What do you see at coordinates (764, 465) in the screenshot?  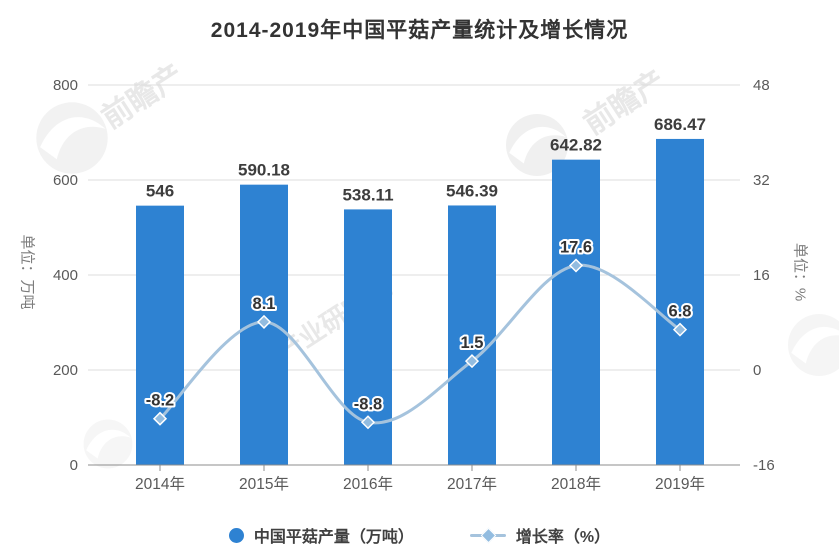 I see `right-axis-tick-label: -16` at bounding box center [764, 465].